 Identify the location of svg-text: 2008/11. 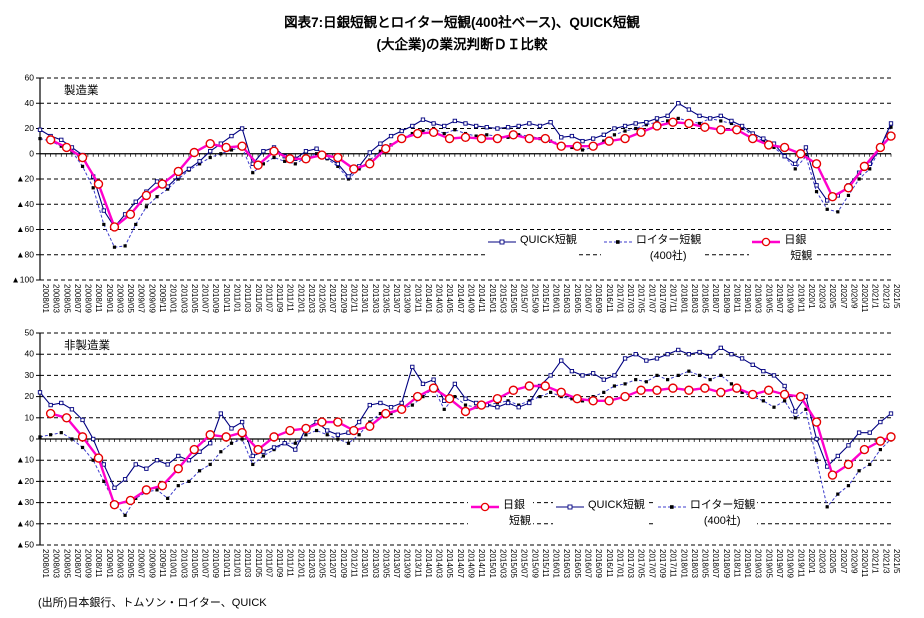
(98, 563).